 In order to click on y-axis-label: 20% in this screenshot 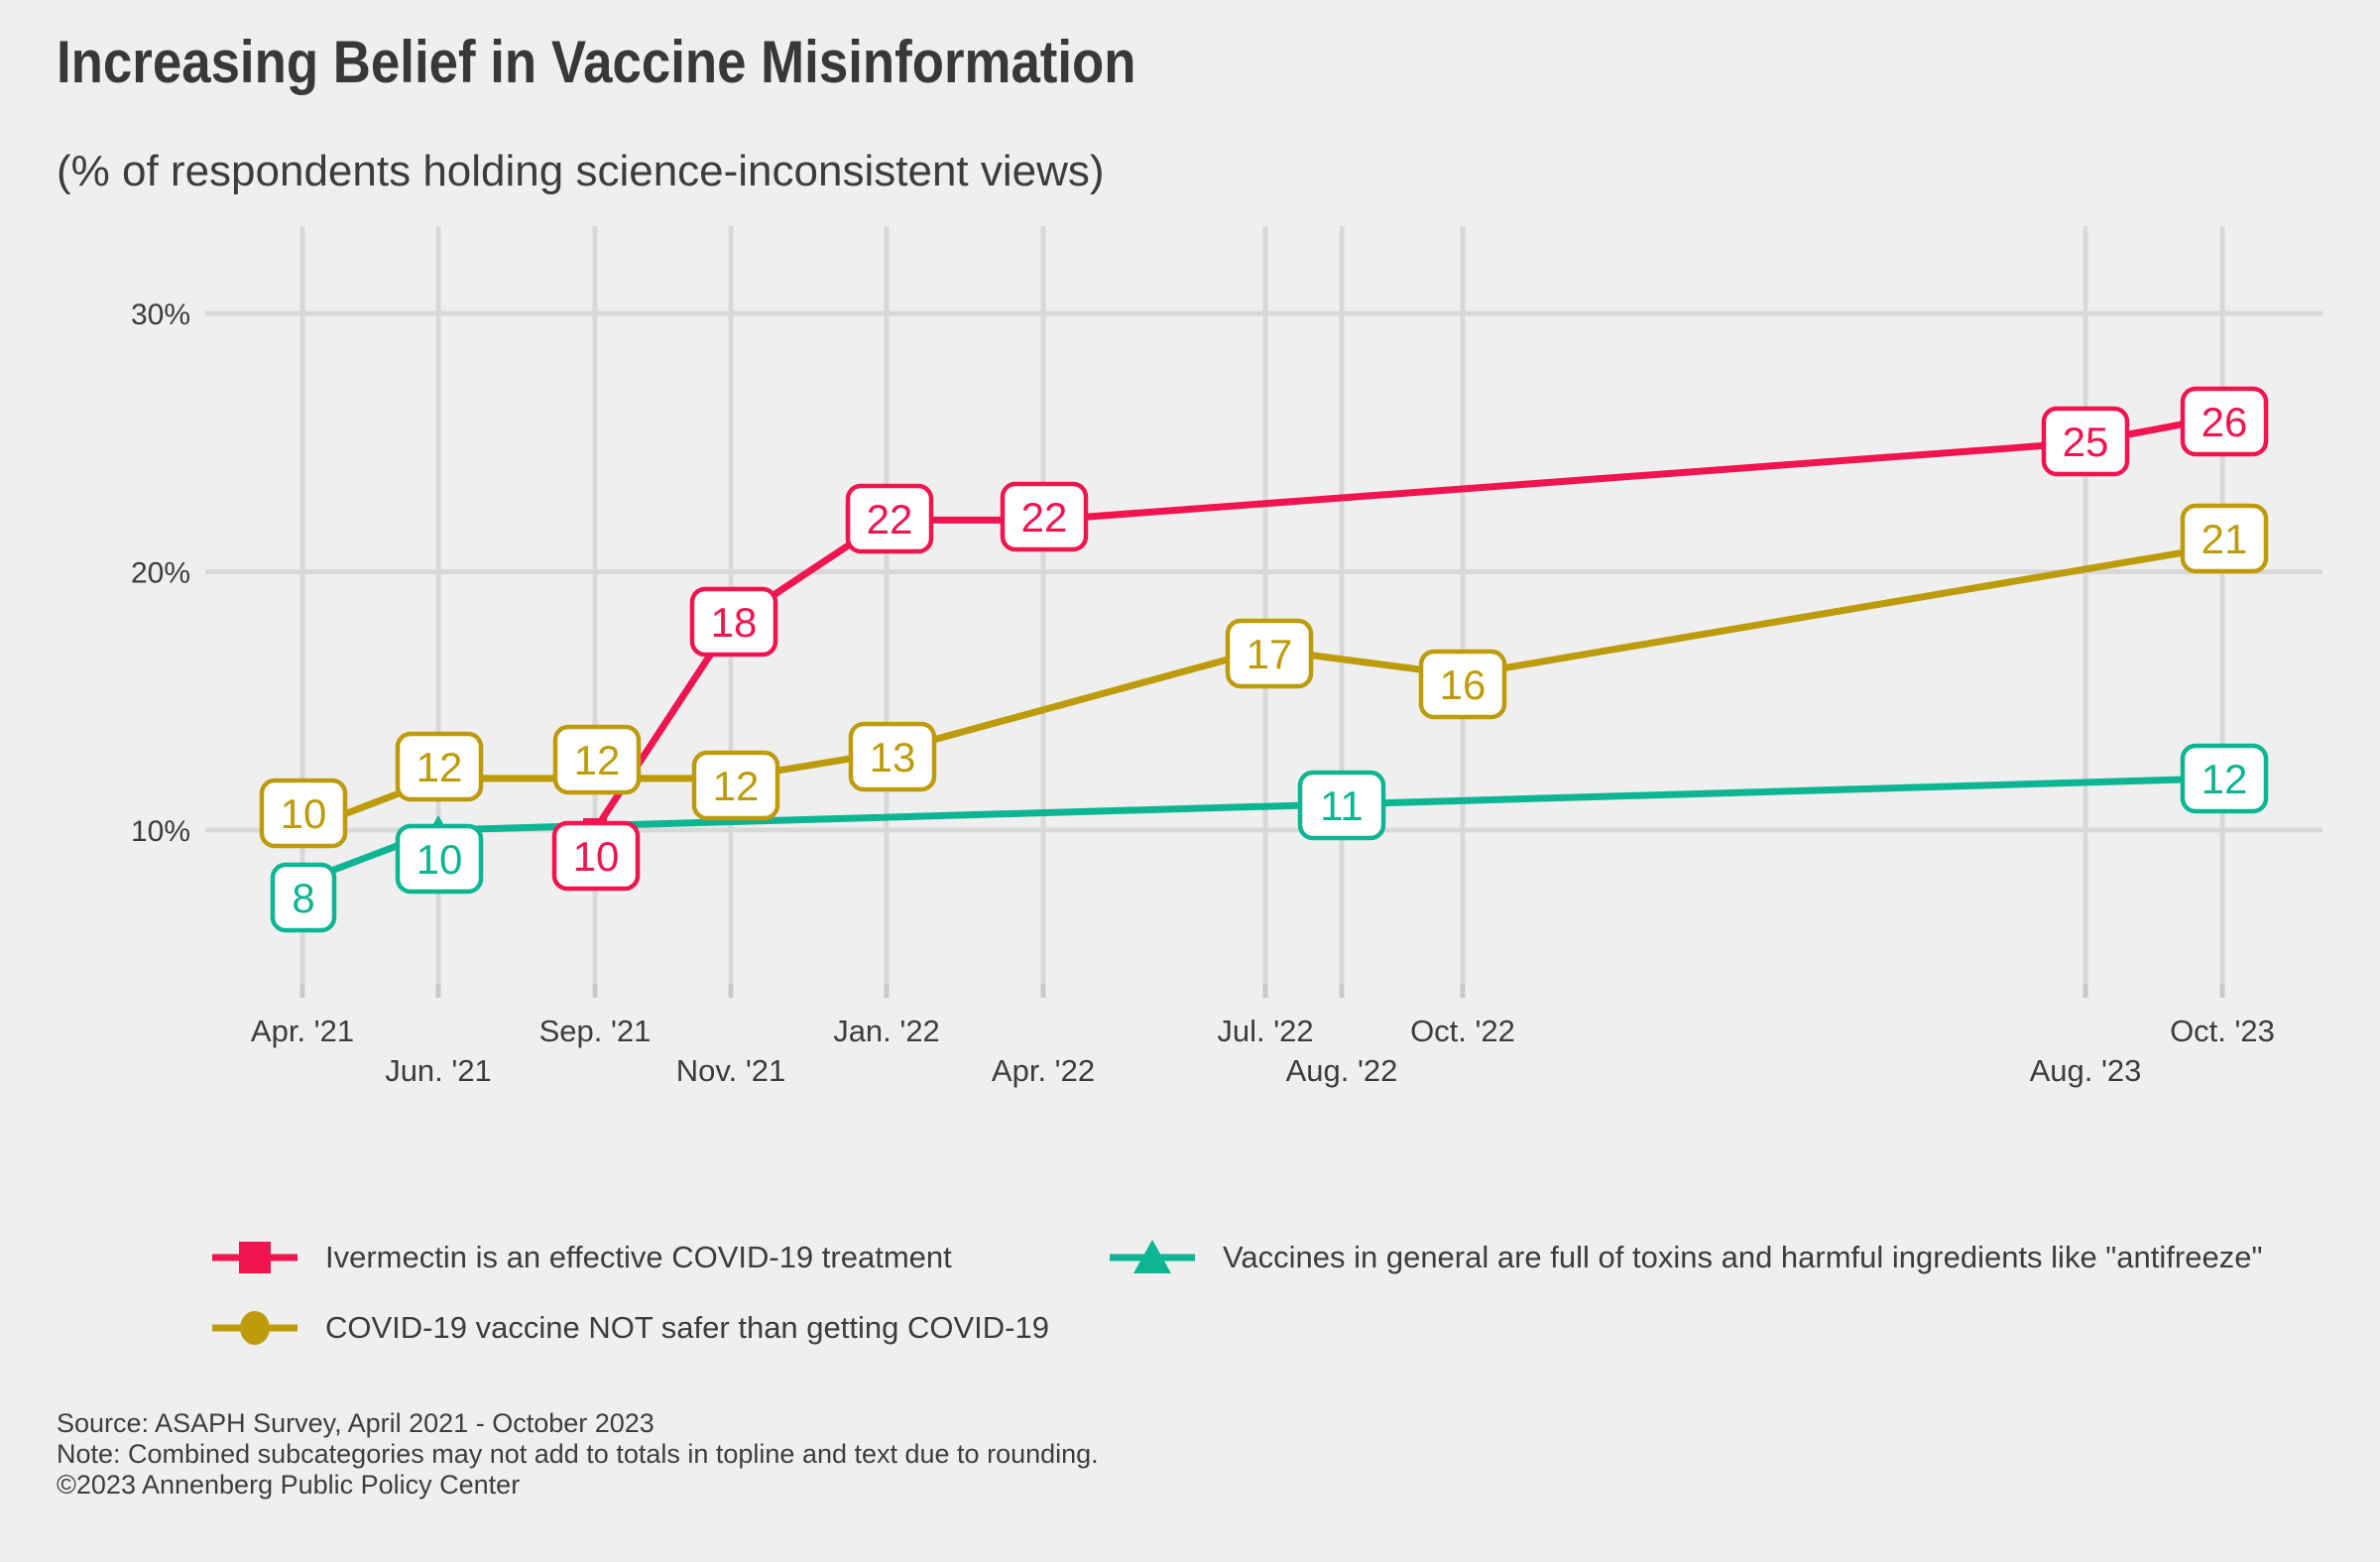, I will do `click(160, 573)`.